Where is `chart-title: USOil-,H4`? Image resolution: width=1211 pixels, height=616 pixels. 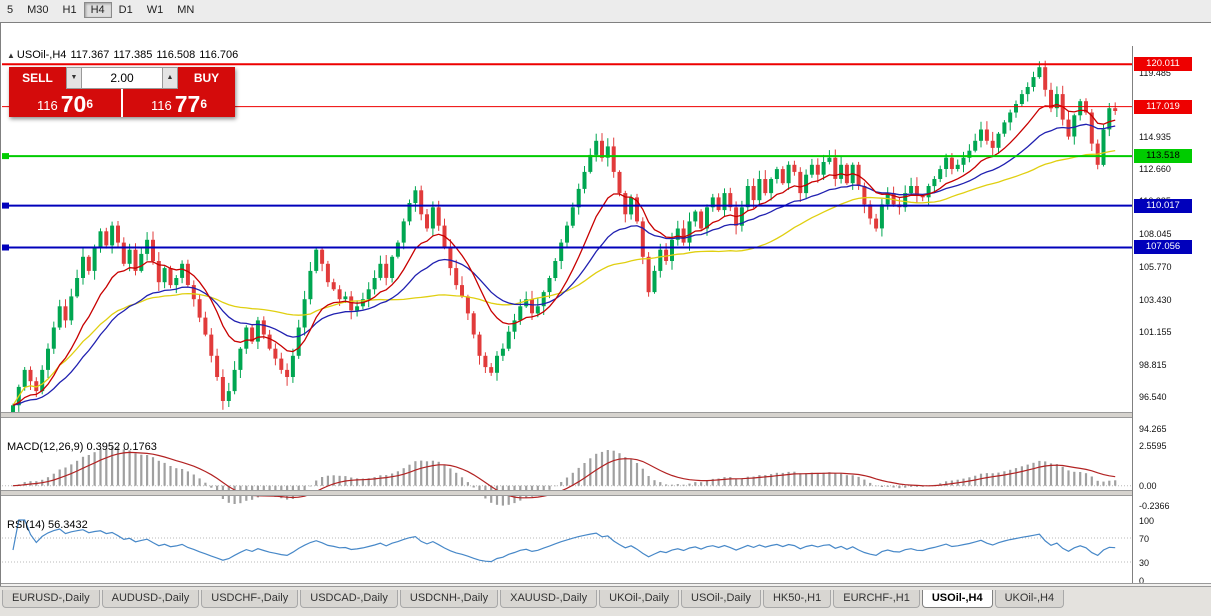
chart-title: USOil-,H4 is located at coordinates (41, 55).